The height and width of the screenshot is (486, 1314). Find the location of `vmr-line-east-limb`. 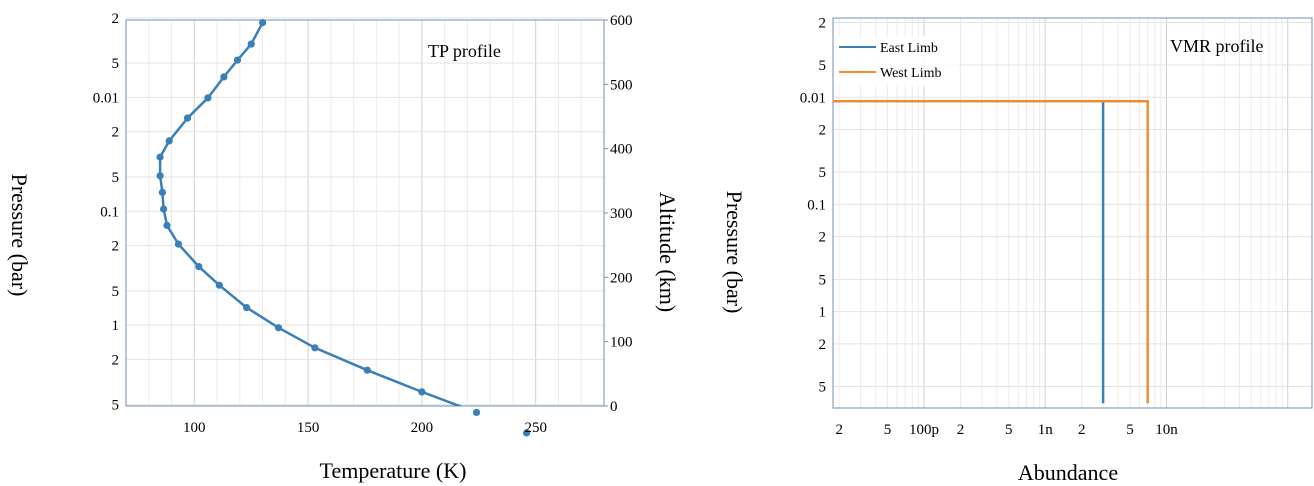

vmr-line-east-limb is located at coordinates (969, 252).